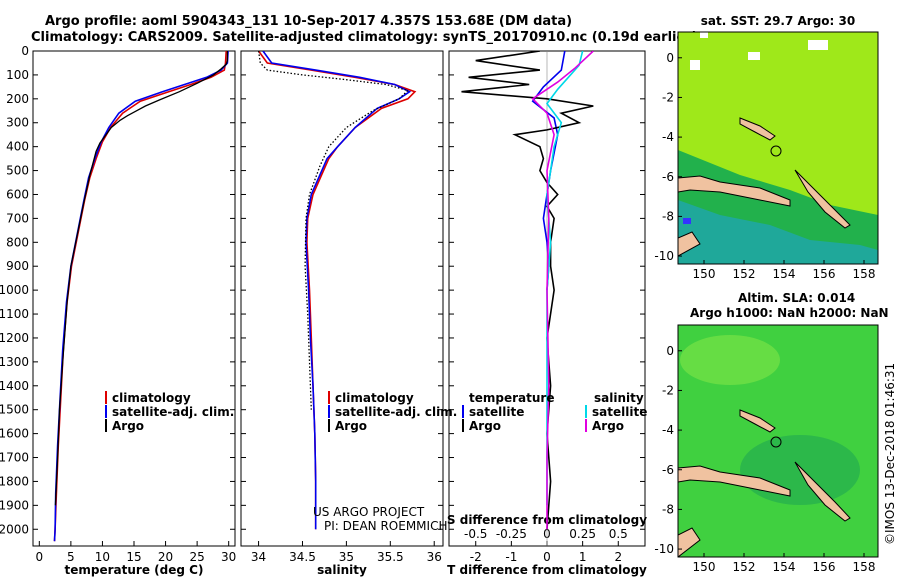  I want to click on lat-tick-label: 0, so click(670, 351).